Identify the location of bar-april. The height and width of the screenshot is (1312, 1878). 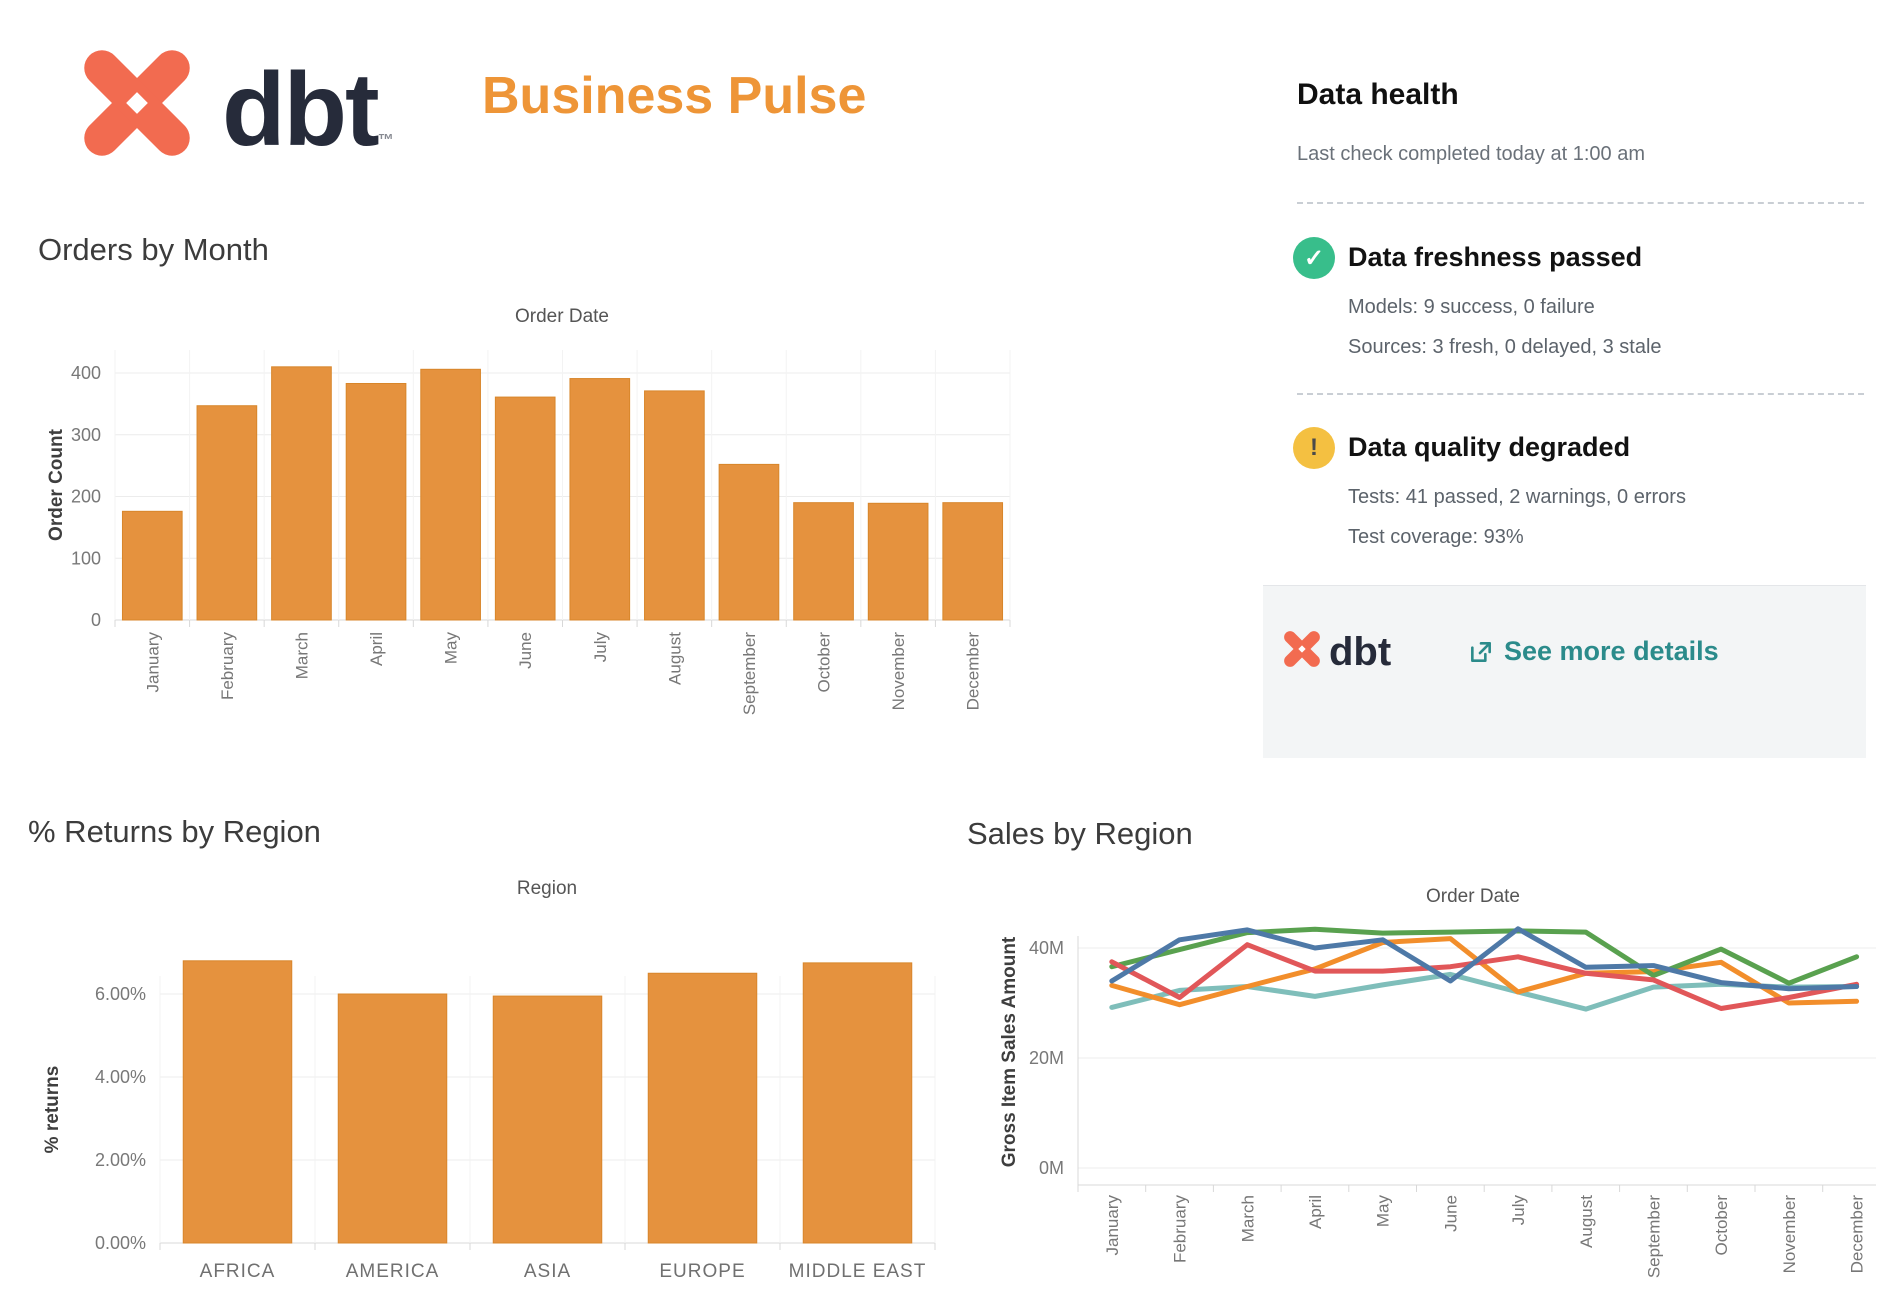
(376, 501).